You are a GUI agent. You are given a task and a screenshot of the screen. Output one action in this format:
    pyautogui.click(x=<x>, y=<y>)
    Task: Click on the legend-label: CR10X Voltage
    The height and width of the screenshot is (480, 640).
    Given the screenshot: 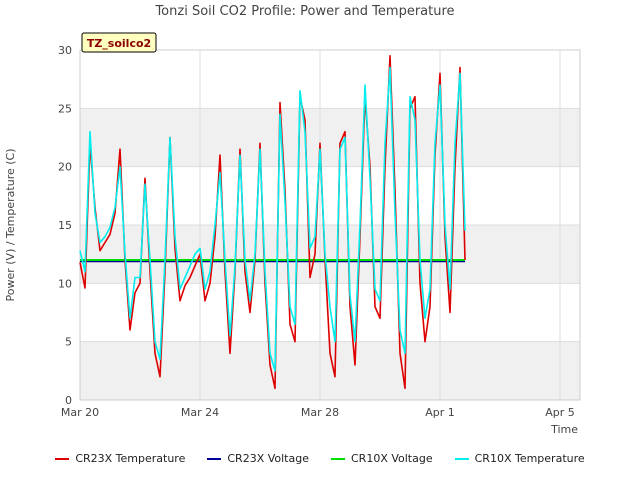 What is the action you would take?
    pyautogui.click(x=392, y=458)
    